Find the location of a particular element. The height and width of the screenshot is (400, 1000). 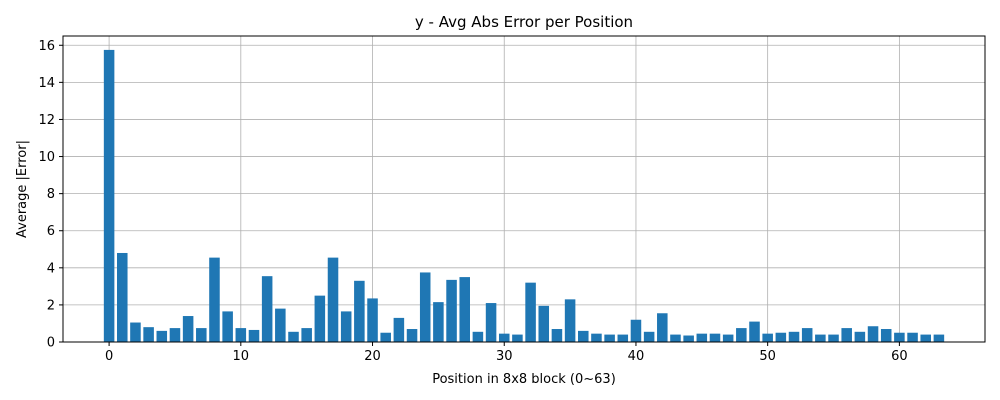

x-tick-label: 40 is located at coordinates (636, 356).